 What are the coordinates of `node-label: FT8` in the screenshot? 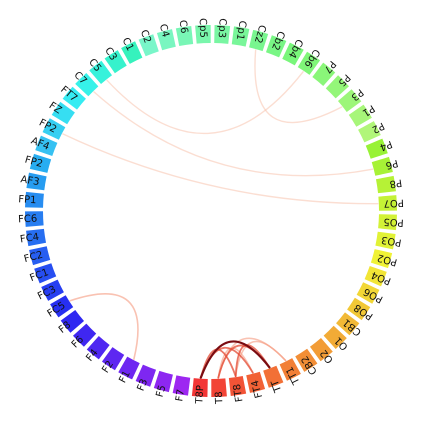 It's located at (239, 392).